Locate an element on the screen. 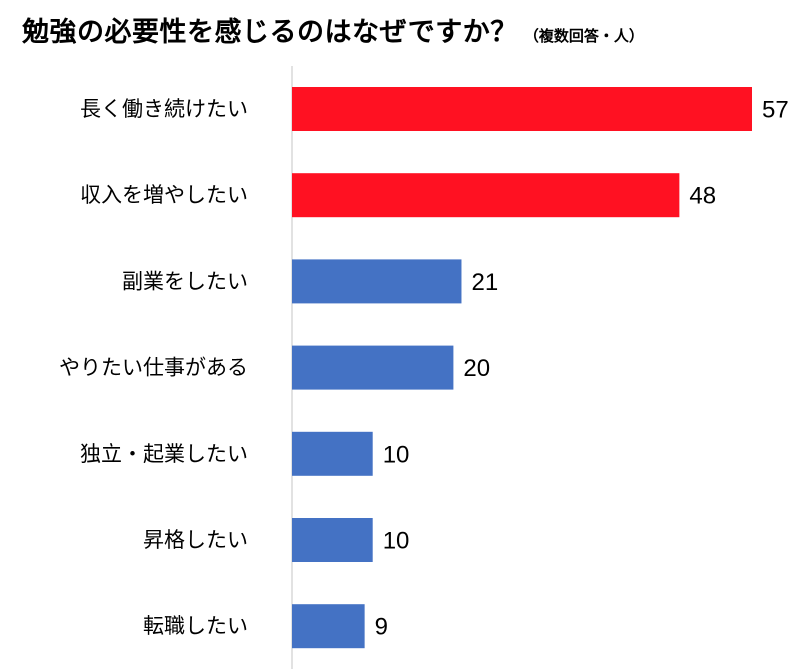 This screenshot has height=669, width=800. value-label-6: 9 is located at coordinates (381, 627).